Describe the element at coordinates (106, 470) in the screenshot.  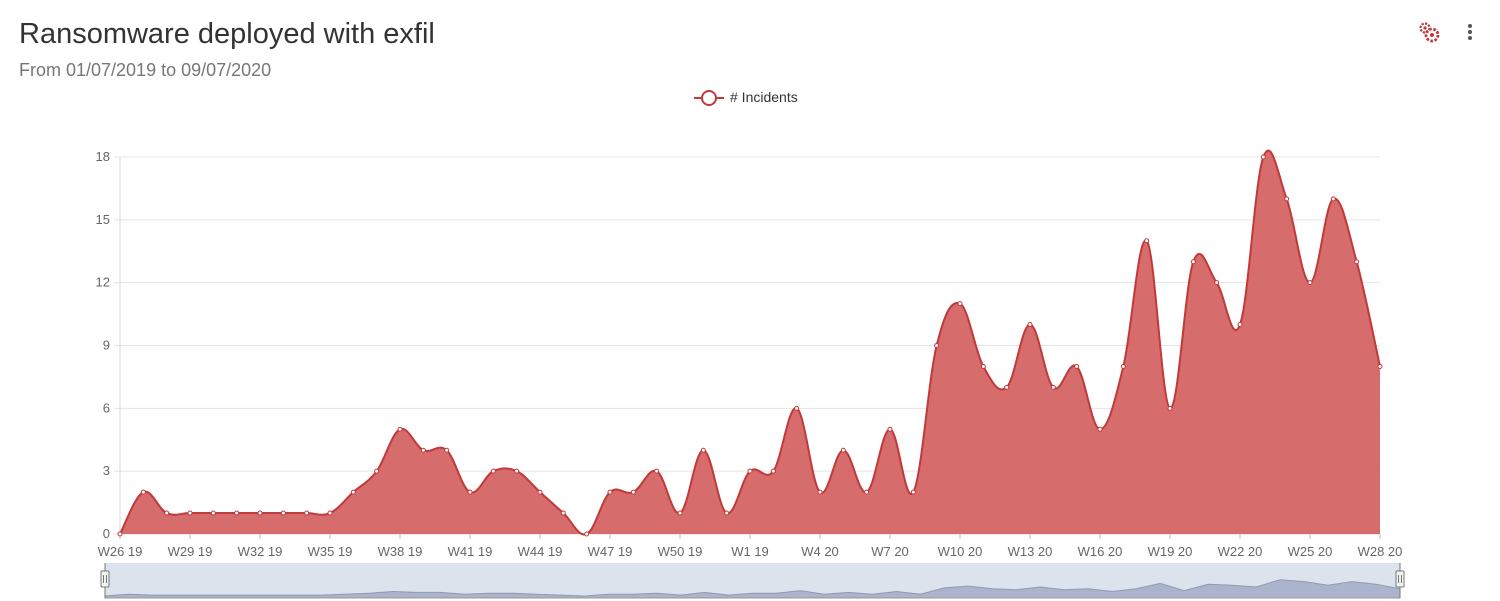
I see `y-tick-label: 3` at that location.